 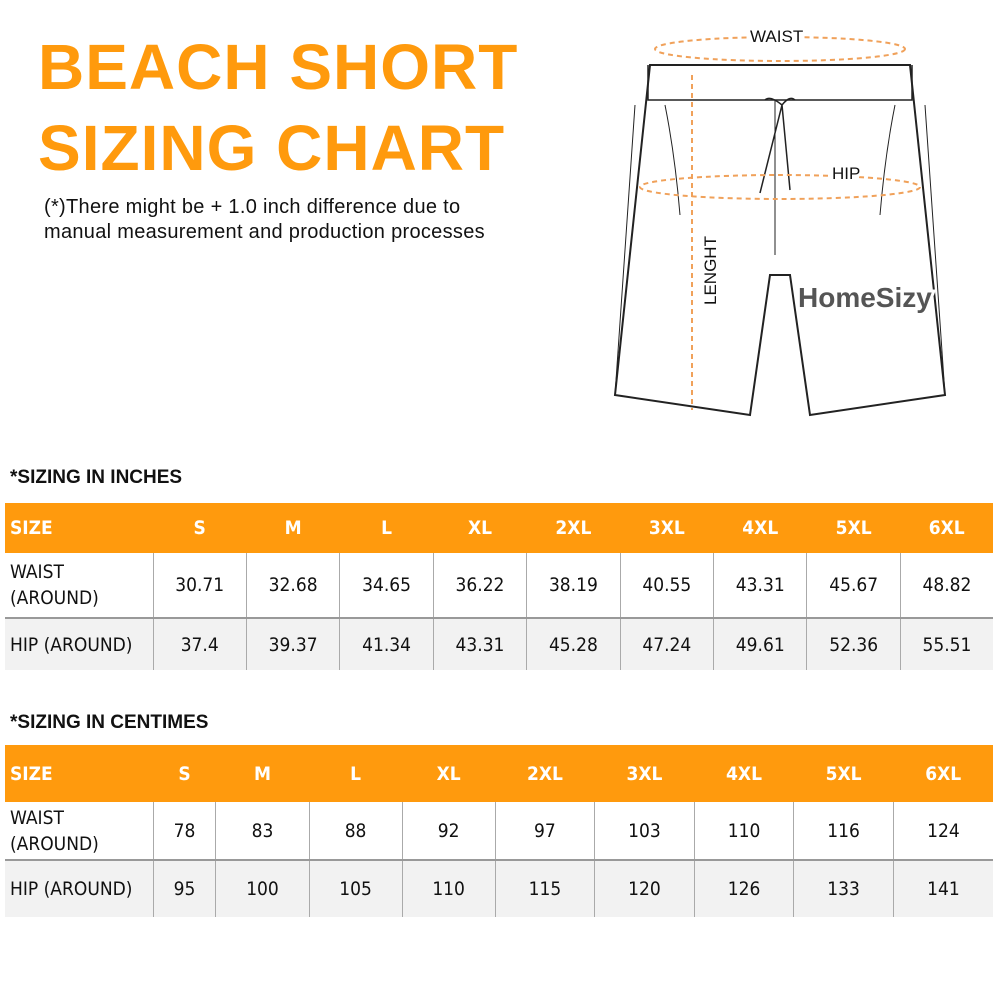 What do you see at coordinates (843, 831) in the screenshot?
I see `cell: 116` at bounding box center [843, 831].